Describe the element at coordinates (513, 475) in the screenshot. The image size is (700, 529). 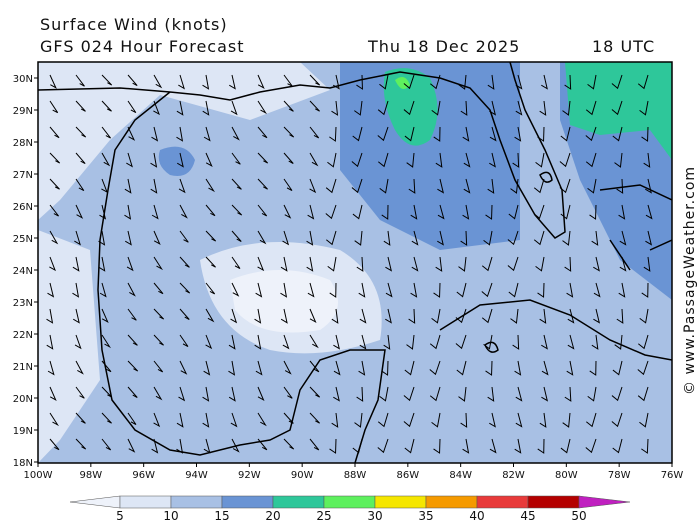
I see `lon-label: 82W` at that location.